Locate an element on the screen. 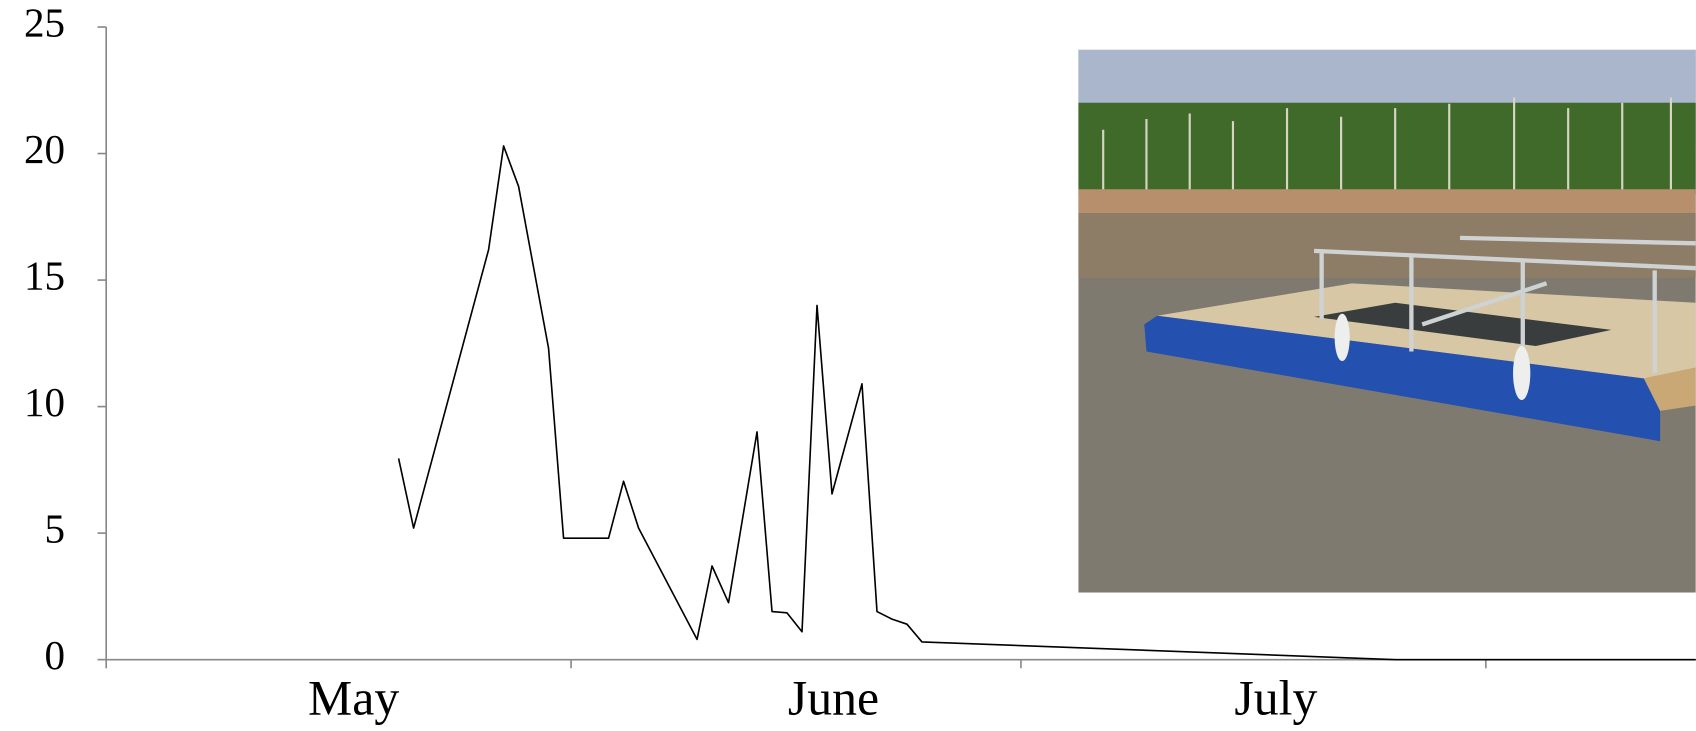  x-tick-label: May is located at coordinates (353, 697).